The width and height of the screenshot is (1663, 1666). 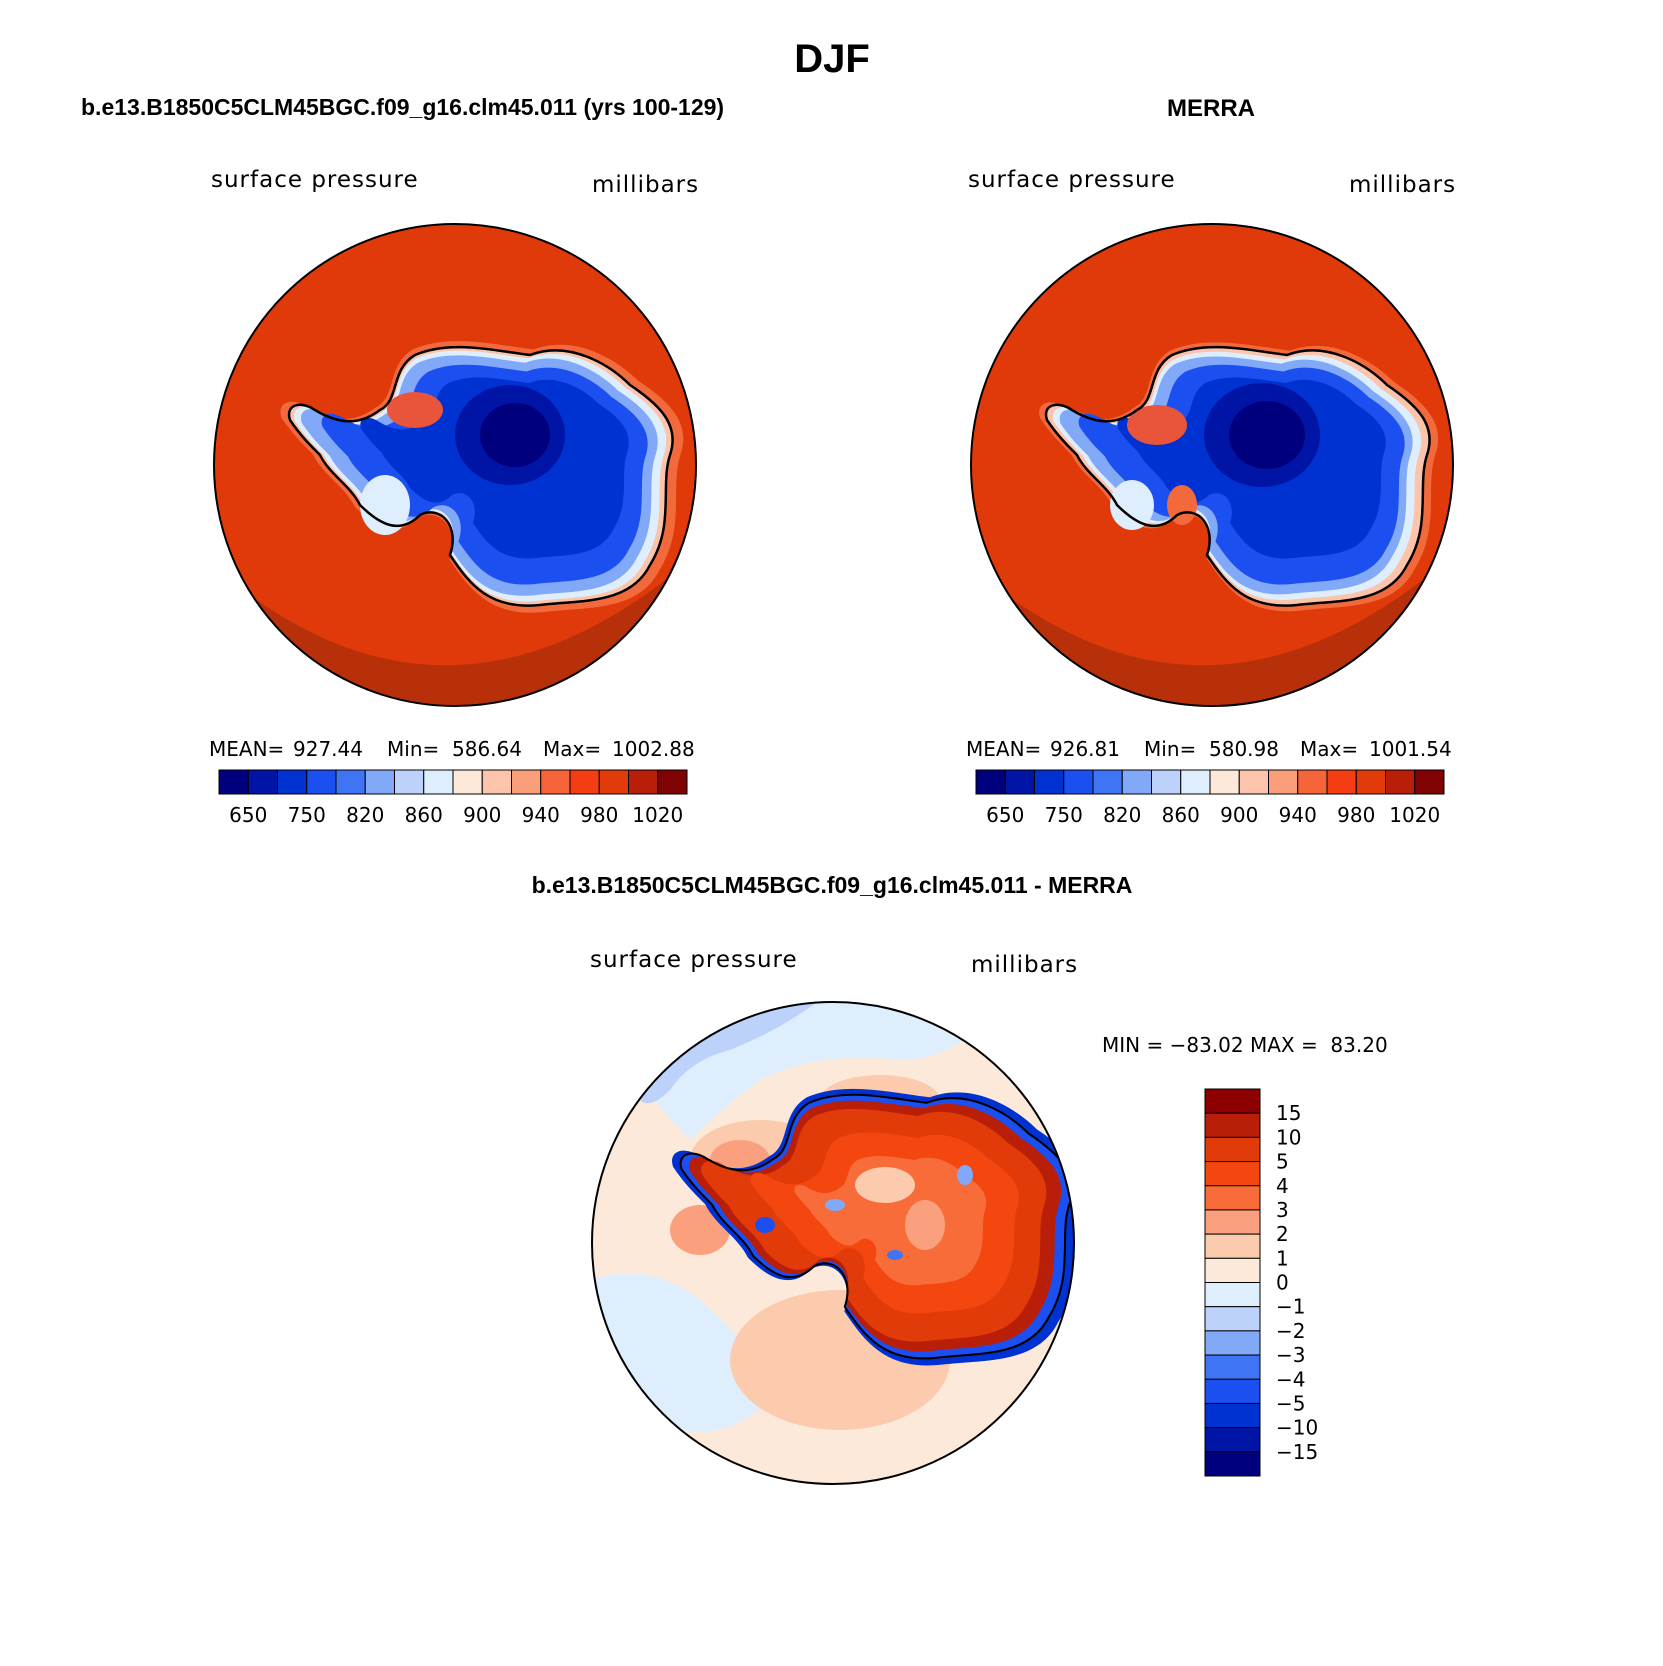 I want to click on colorbar-tick-label: −15, so click(x=1297, y=1452).